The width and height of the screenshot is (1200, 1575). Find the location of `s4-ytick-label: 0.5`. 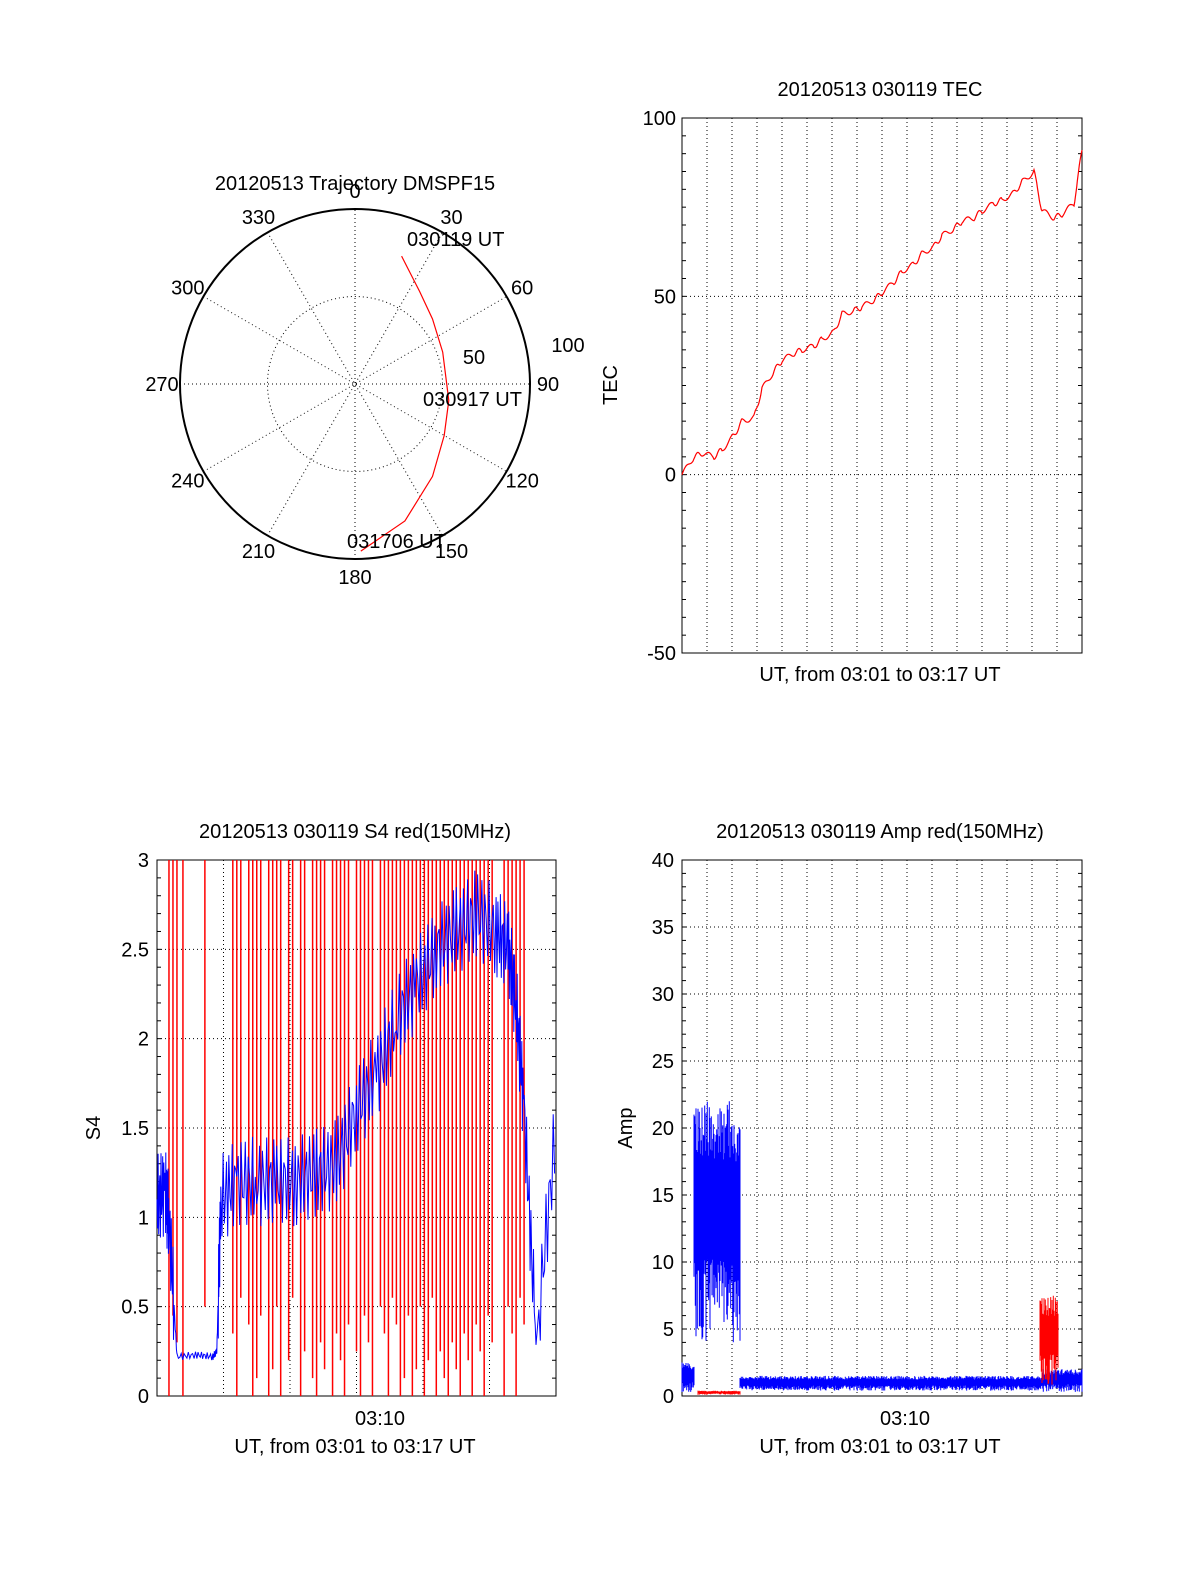

s4-ytick-label: 0.5 is located at coordinates (135, 1308).